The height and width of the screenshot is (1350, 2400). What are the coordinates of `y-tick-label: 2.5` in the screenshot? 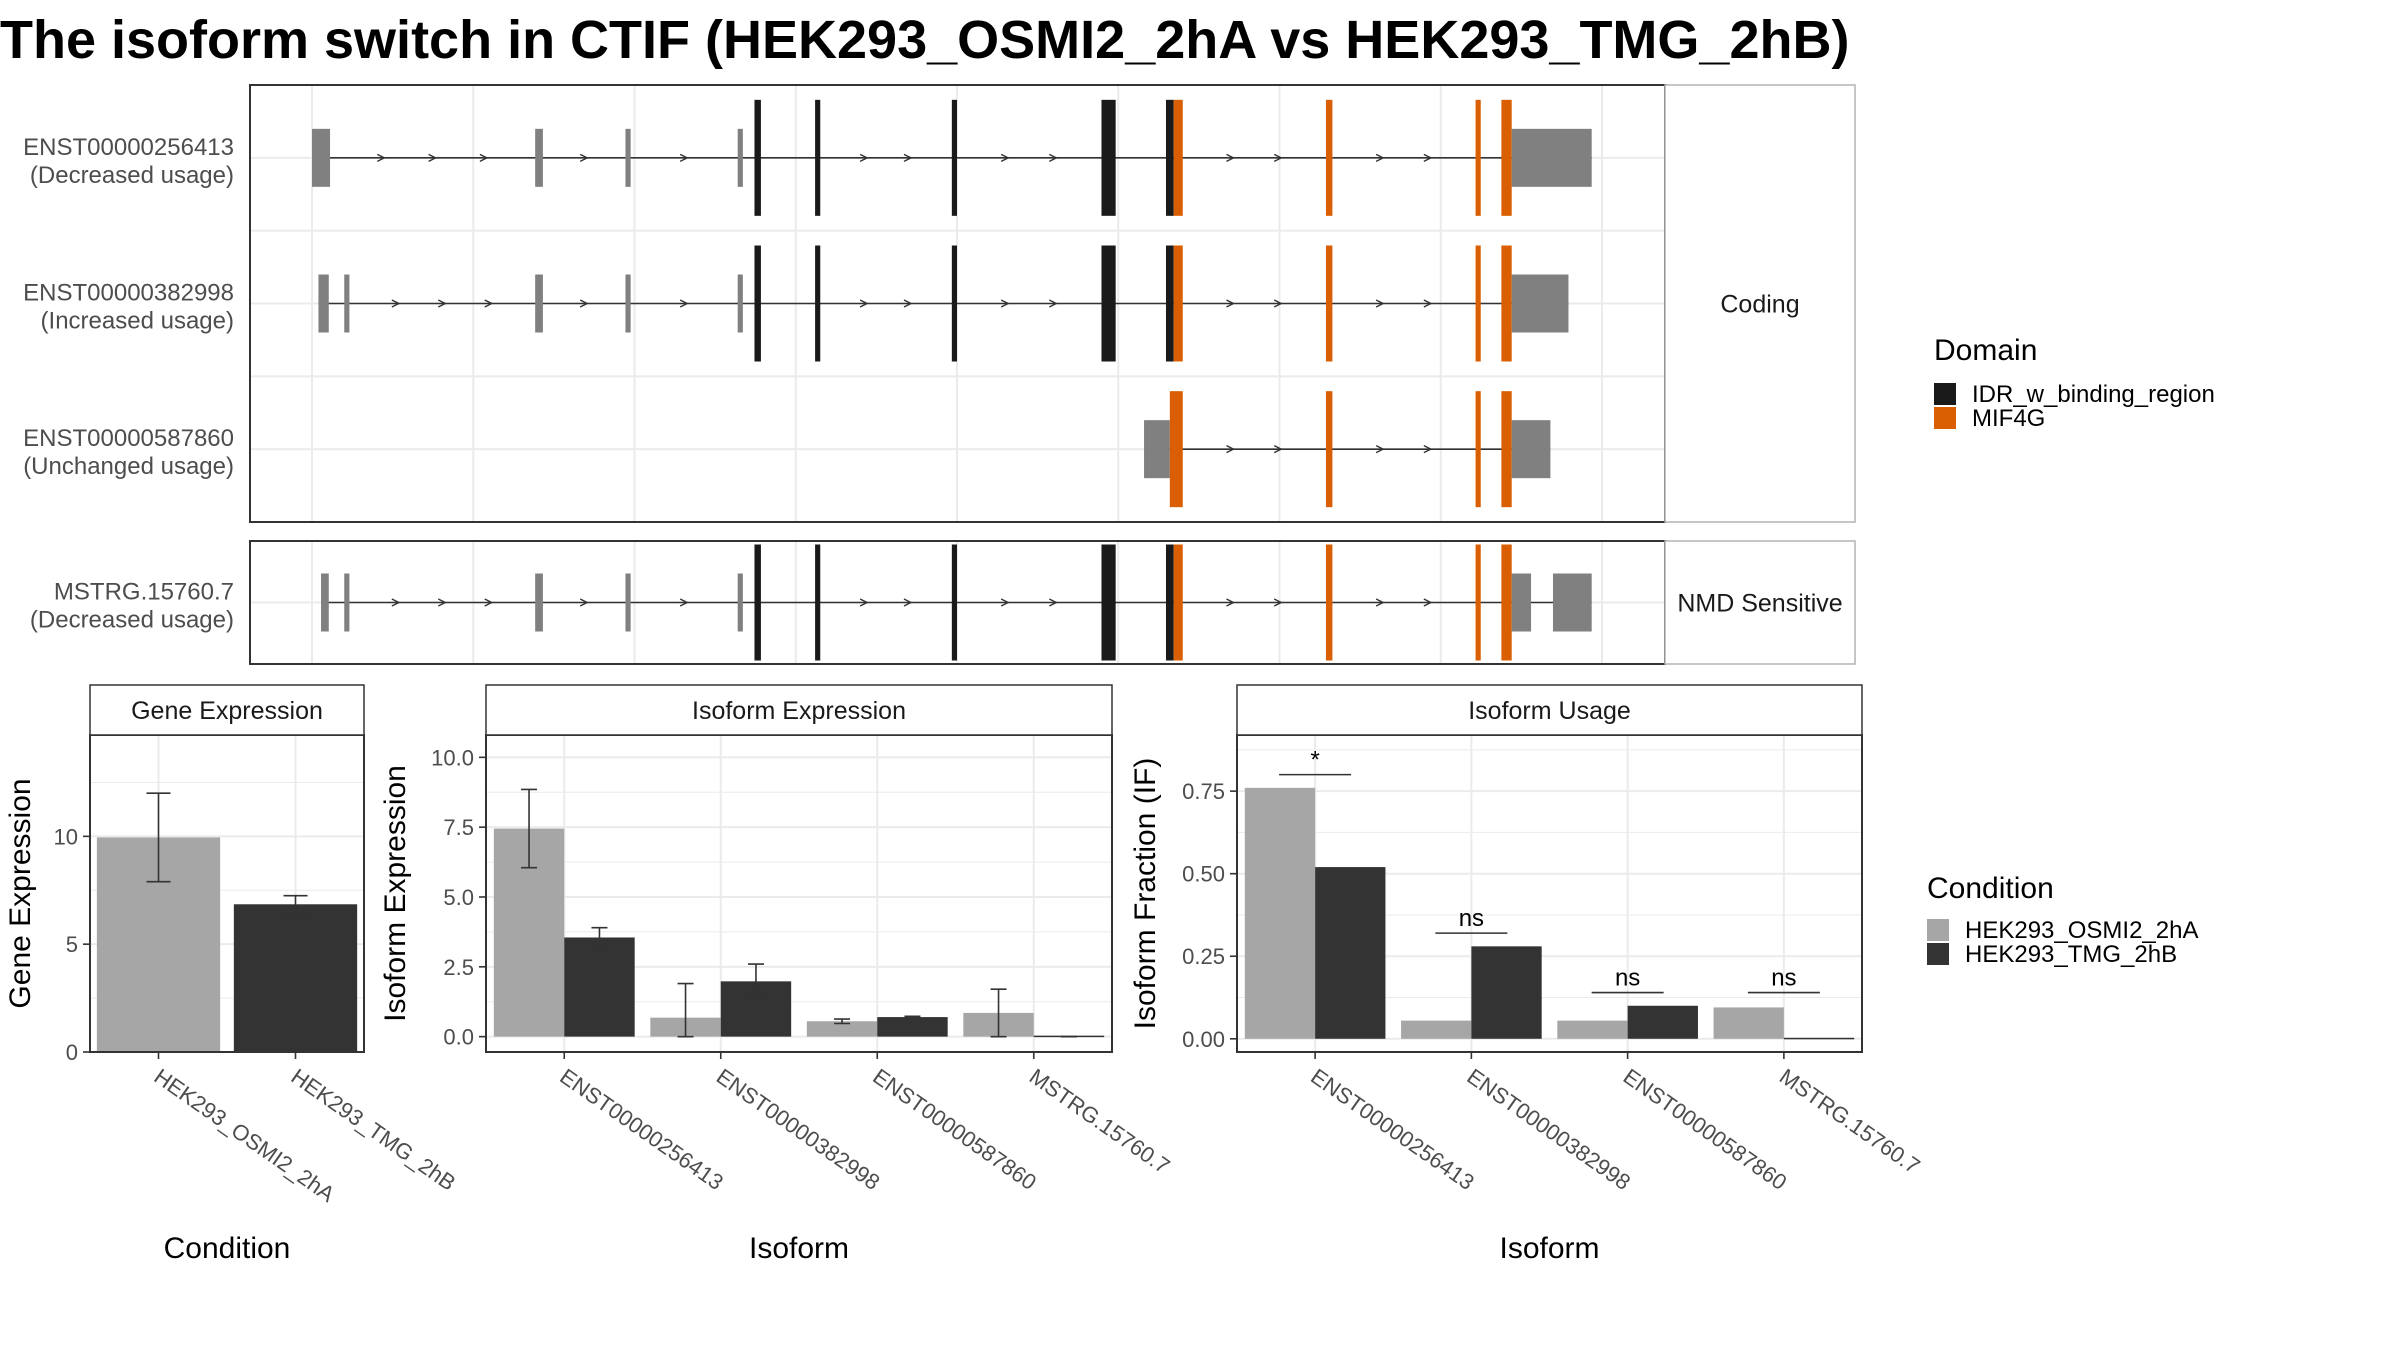 It's located at (458, 967).